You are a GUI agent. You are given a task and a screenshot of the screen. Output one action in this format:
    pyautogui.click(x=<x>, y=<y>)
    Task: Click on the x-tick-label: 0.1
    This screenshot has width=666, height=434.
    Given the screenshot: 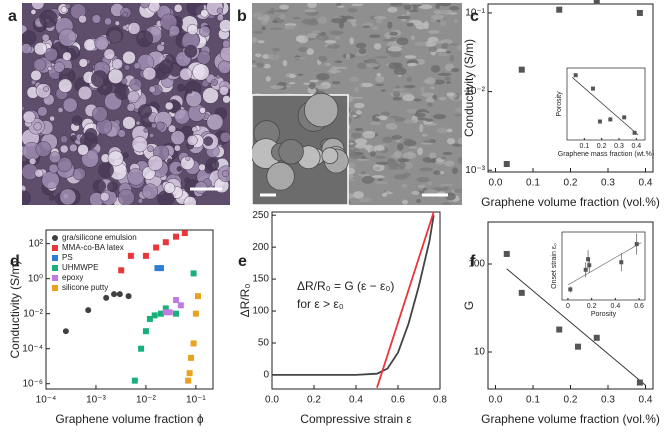 What is the action you would take?
    pyautogui.click(x=533, y=400)
    